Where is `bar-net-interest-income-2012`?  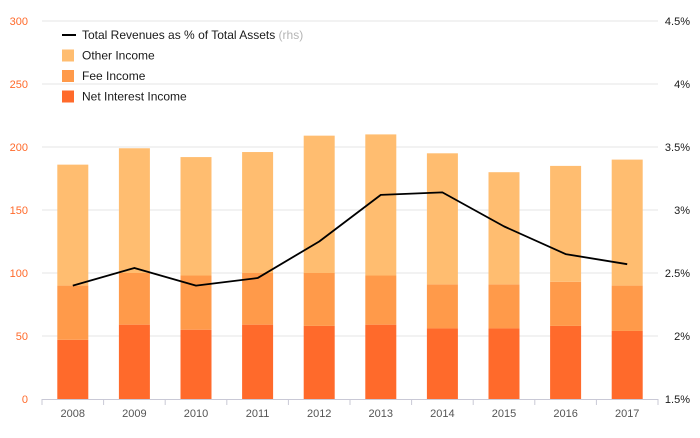 bar-net-interest-income-2012 is located at coordinates (319, 362).